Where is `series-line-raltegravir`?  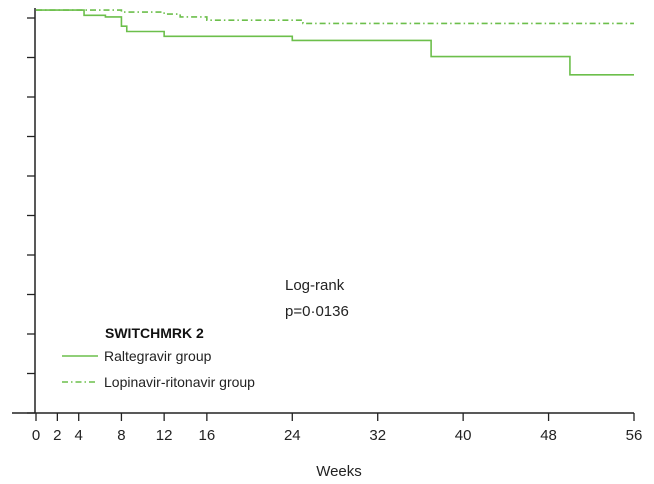 series-line-raltegravir is located at coordinates (335, 42).